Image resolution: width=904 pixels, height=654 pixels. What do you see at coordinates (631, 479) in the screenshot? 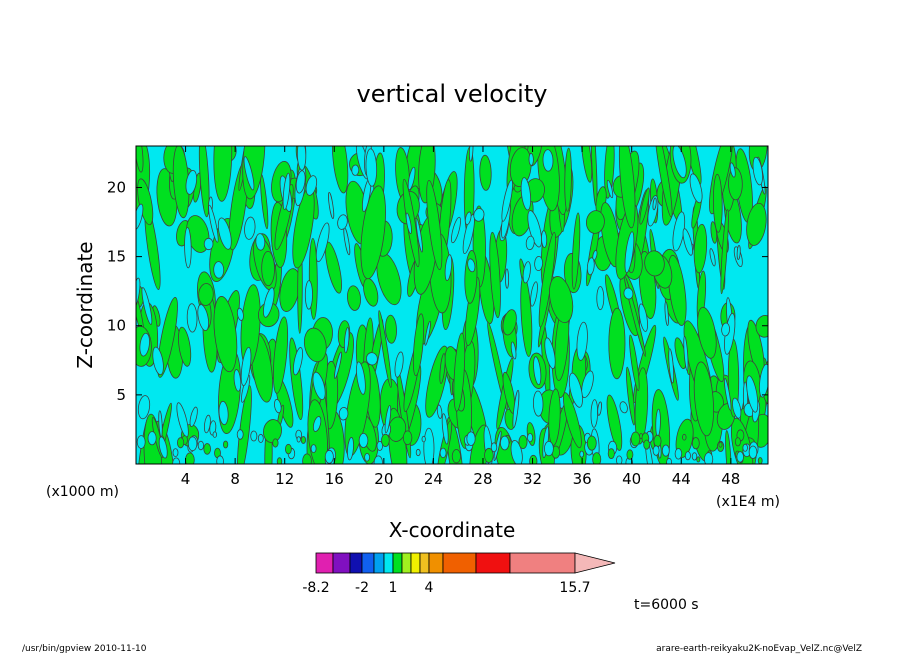
I see `x-tick-label: 40` at bounding box center [631, 479].